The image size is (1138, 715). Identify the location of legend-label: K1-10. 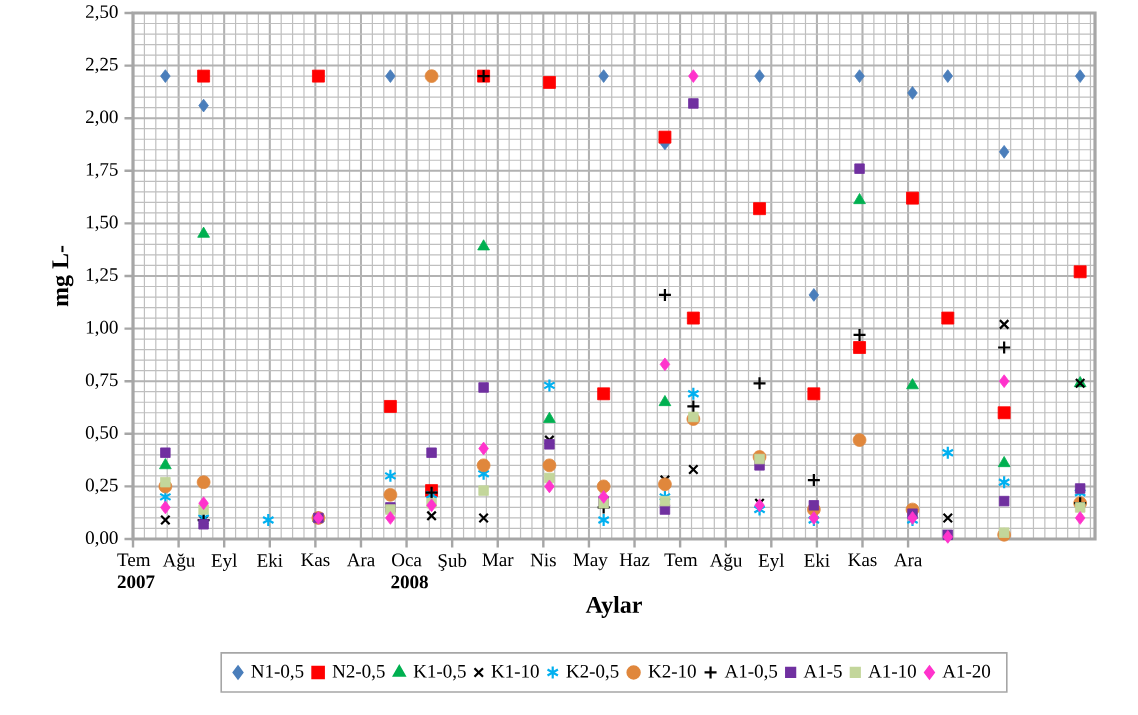
(515, 671).